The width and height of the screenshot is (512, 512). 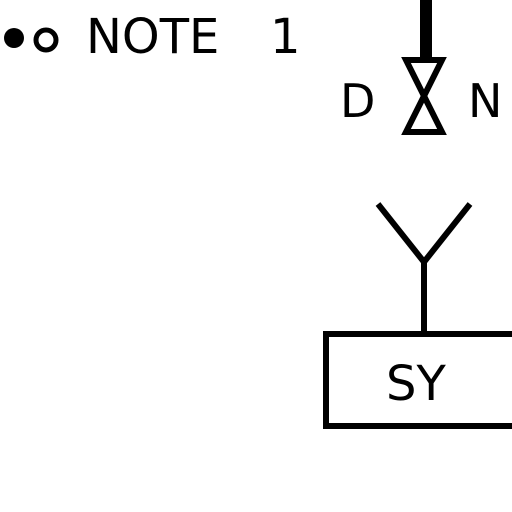 What do you see at coordinates (424, 112) in the screenshot?
I see `valve-lower-triangle` at bounding box center [424, 112].